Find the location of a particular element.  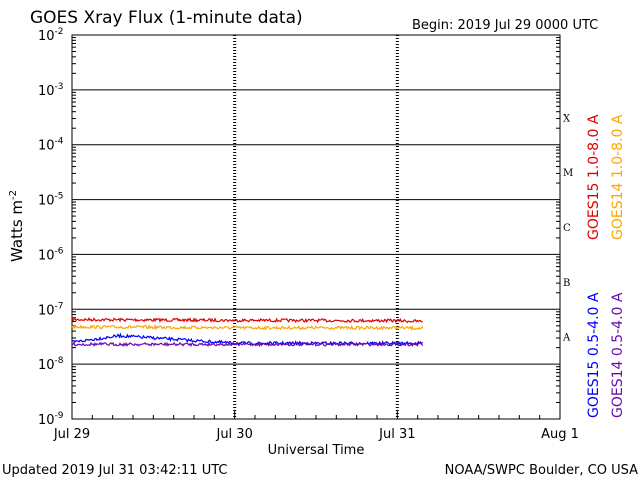

series-lines is located at coordinates (247, 332).